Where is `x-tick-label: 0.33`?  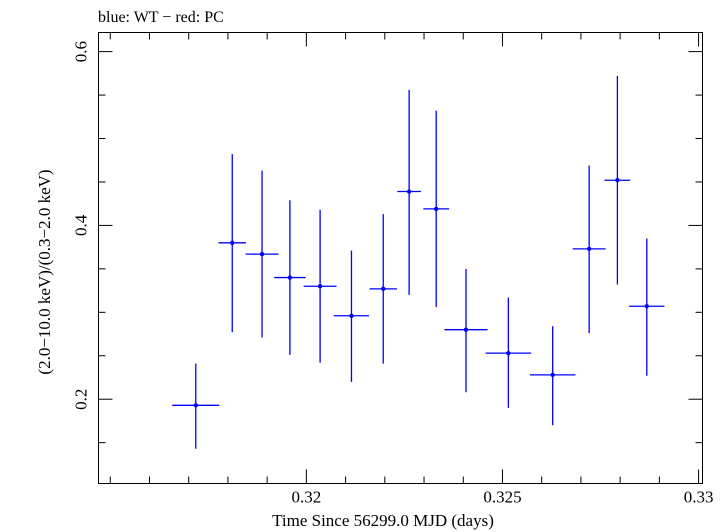 x-tick-label: 0.33 is located at coordinates (699, 497).